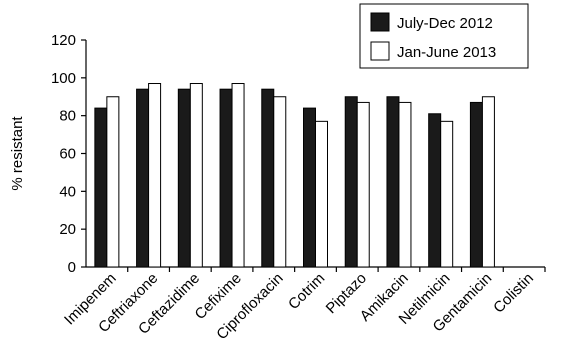 Image resolution: width=562 pixels, height=360 pixels. What do you see at coordinates (113, 182) in the screenshot?
I see `bar-imipenem-jan-june-2013` at bounding box center [113, 182].